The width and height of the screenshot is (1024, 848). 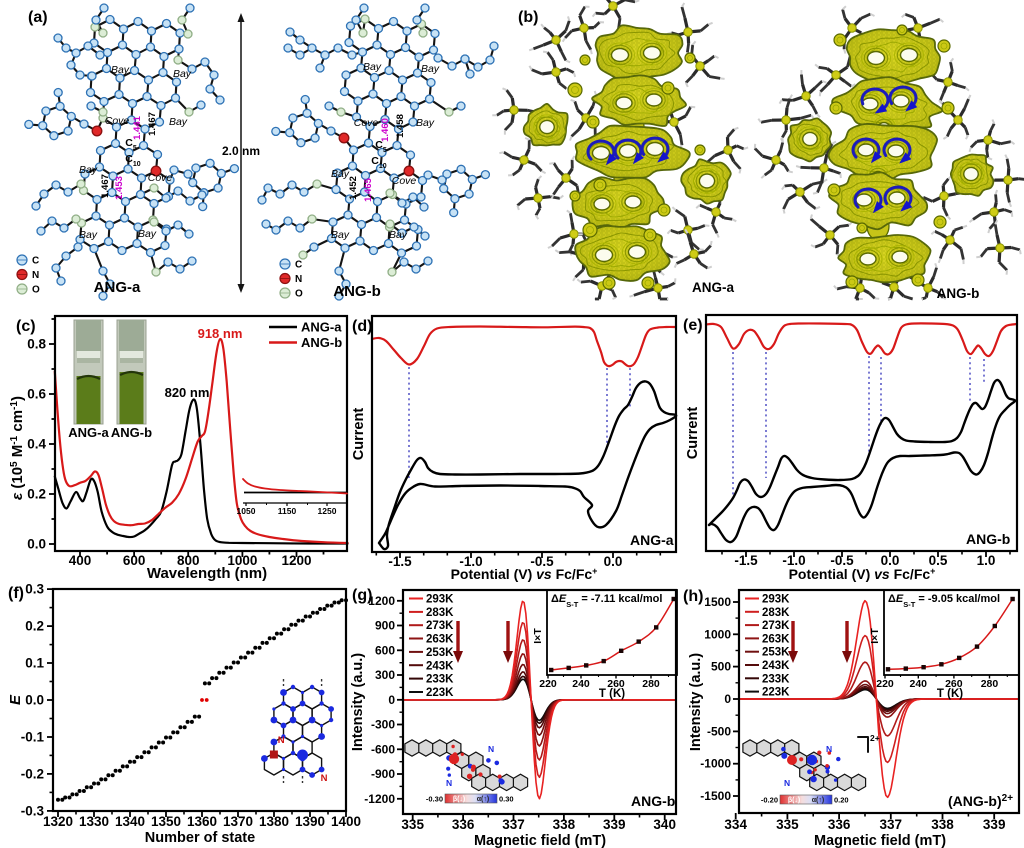 What do you see at coordinates (715, 796) in the screenshot?
I see `svg-text: -1500` at bounding box center [715, 796].